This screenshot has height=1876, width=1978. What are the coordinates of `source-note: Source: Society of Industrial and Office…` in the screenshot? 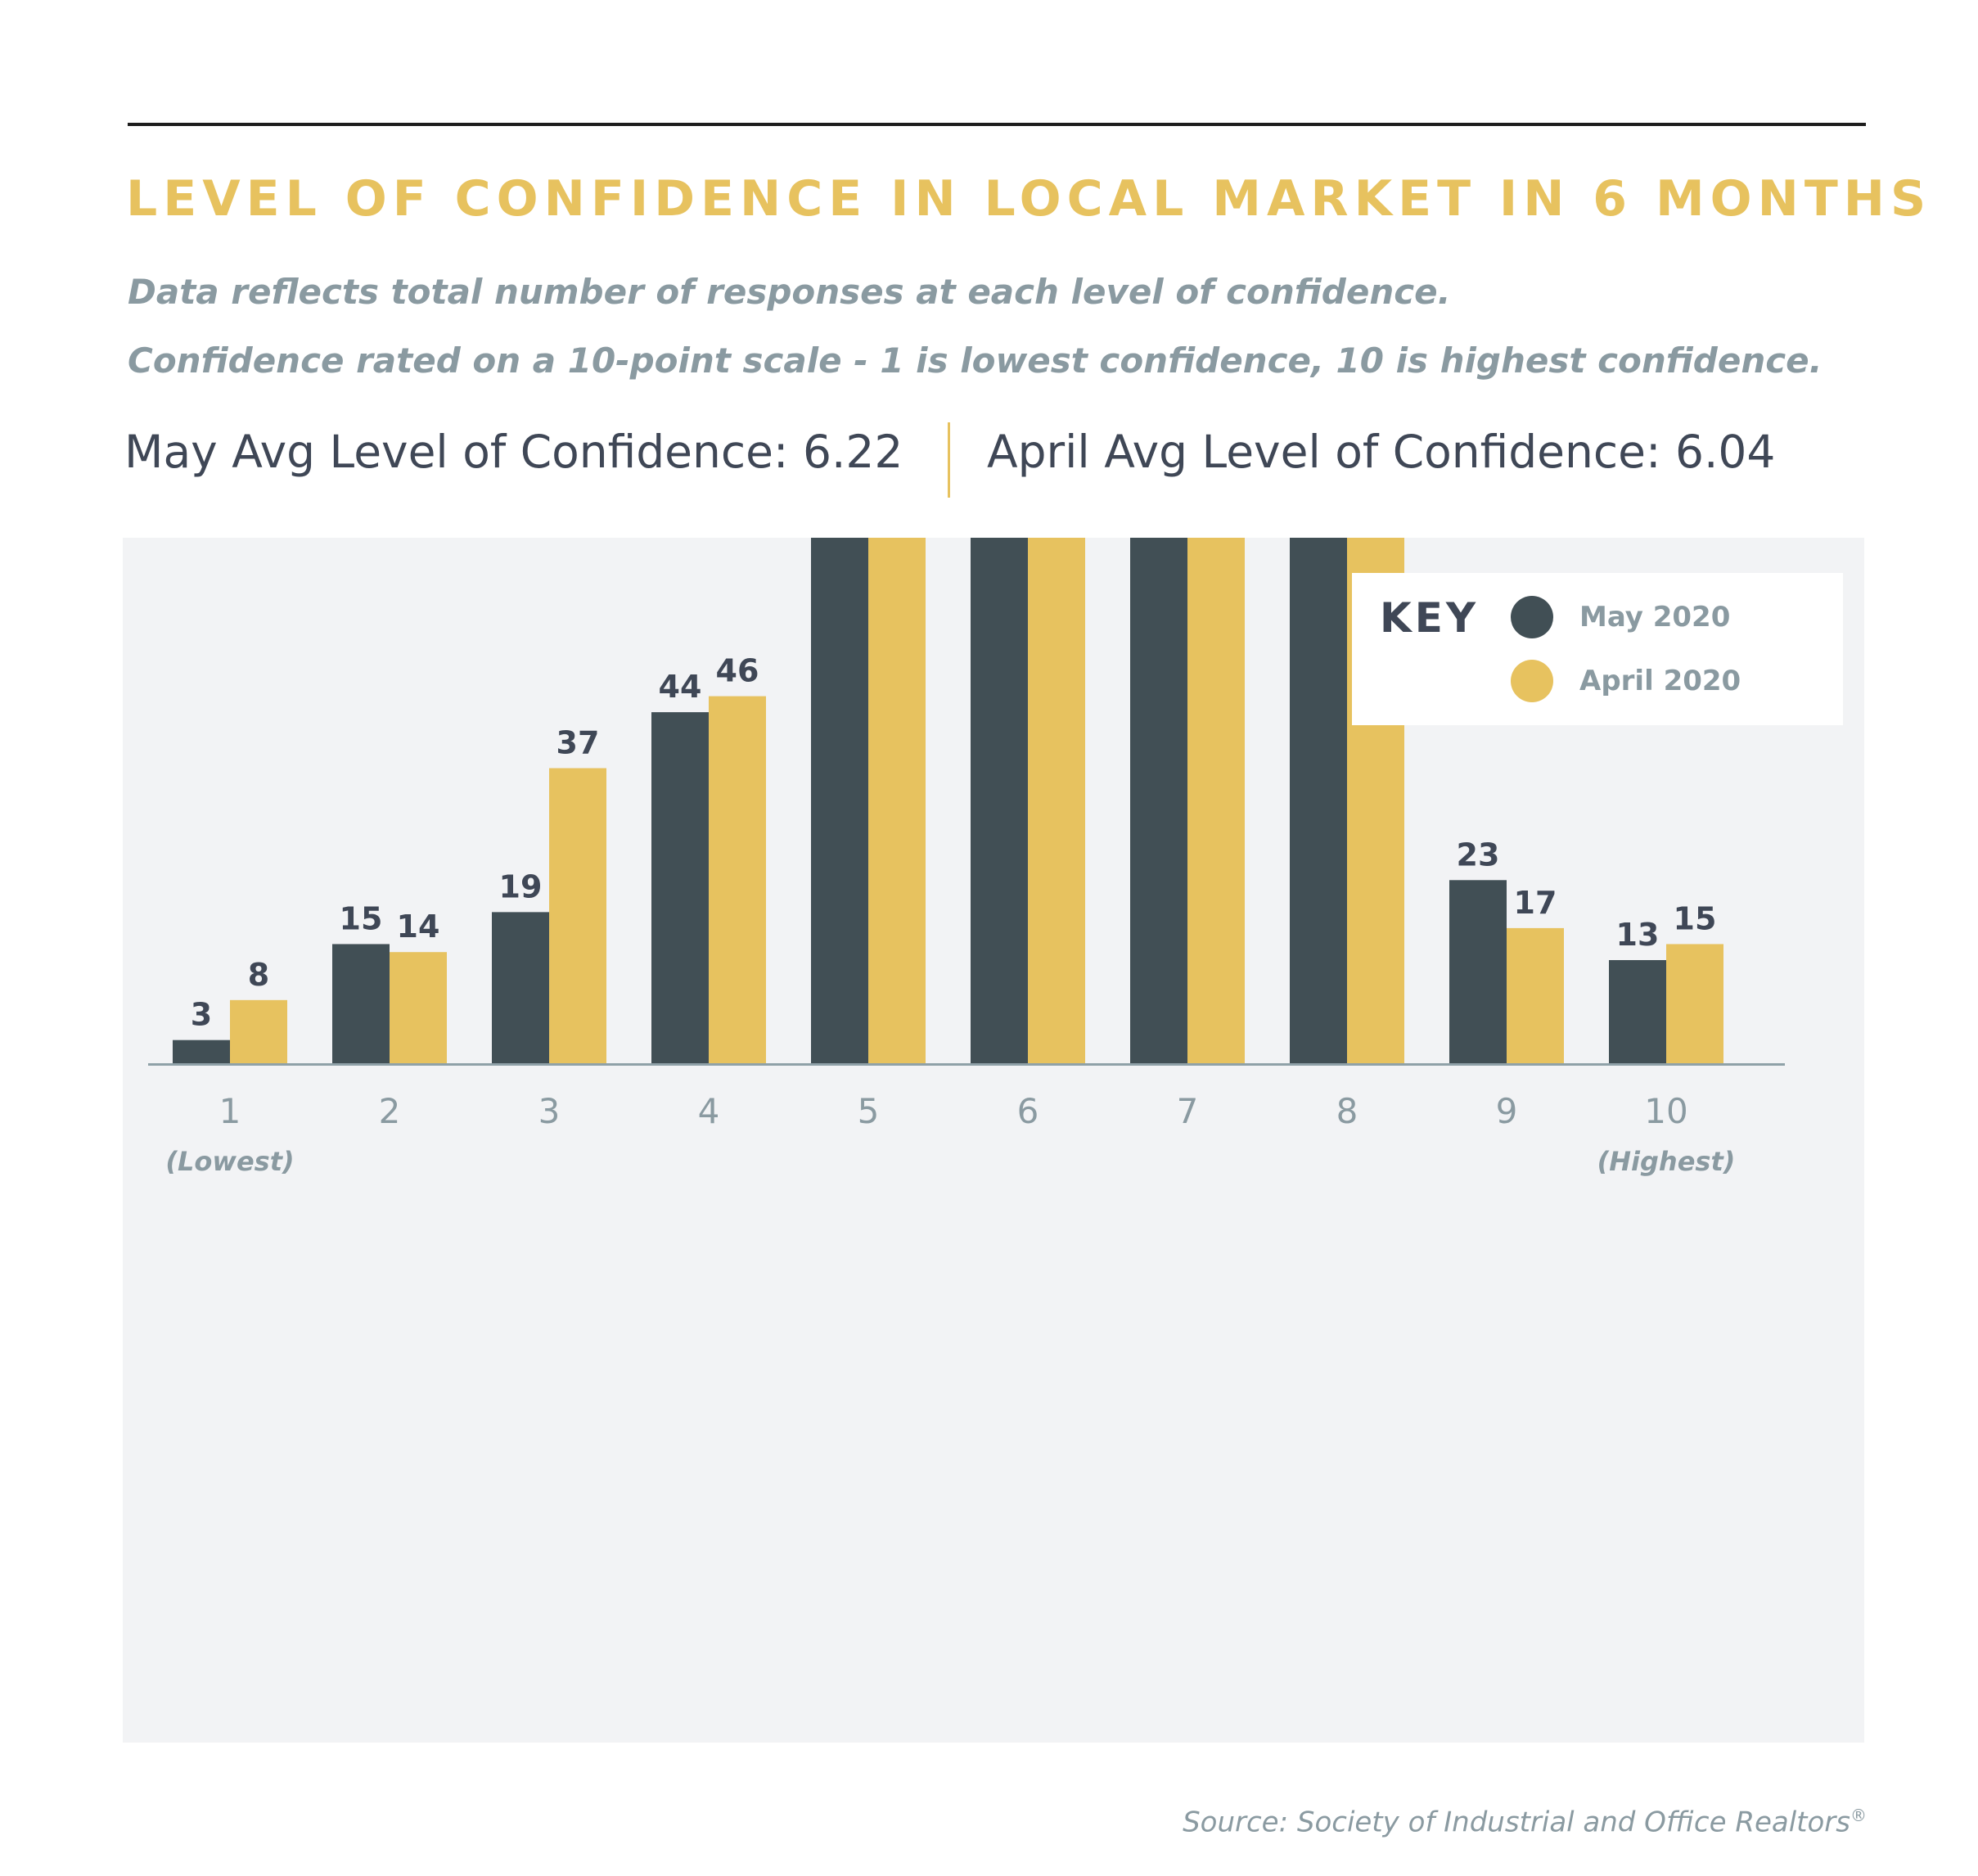 It's located at (1525, 1822).